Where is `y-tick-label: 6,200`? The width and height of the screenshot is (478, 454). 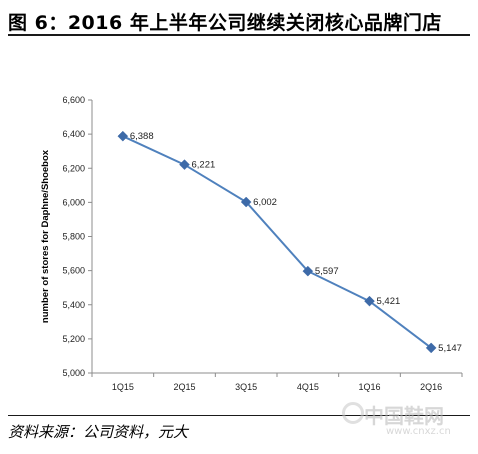 y-tick-label: 6,200 is located at coordinates (73, 168).